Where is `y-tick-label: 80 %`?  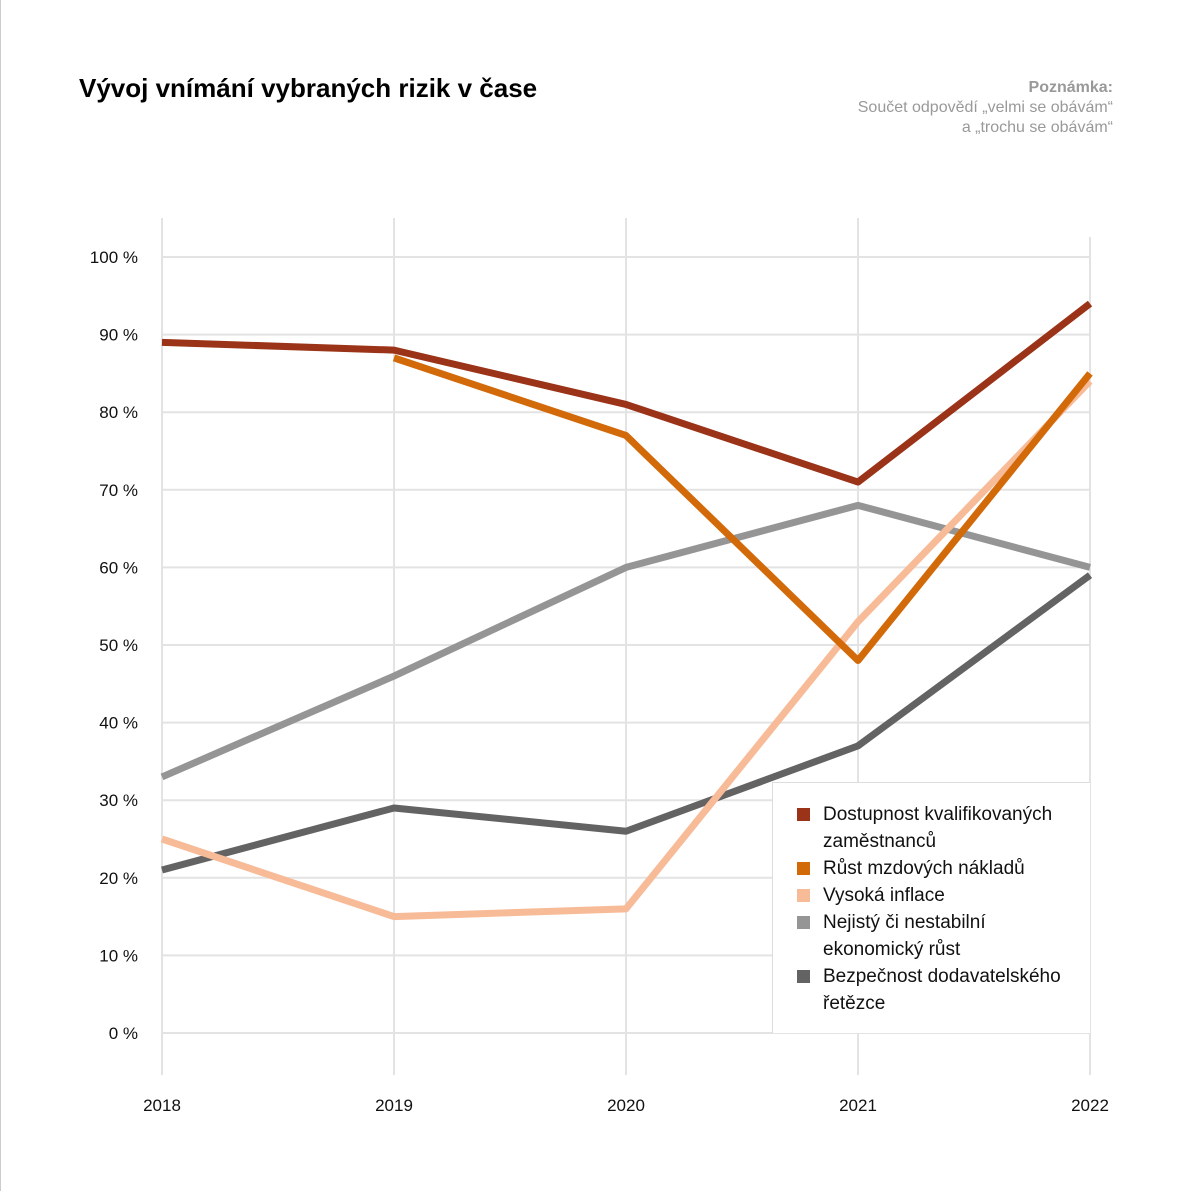
y-tick-label: 80 % is located at coordinates (118, 412).